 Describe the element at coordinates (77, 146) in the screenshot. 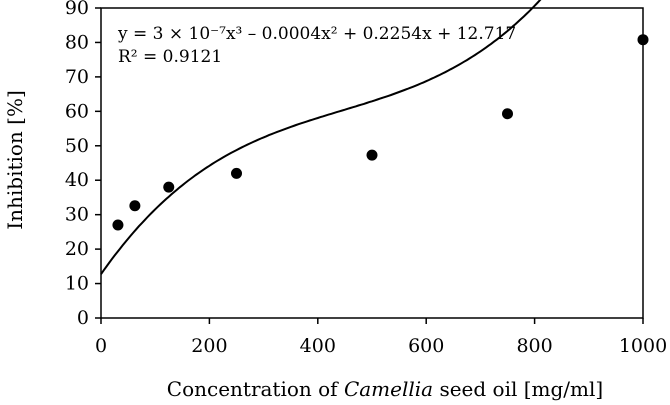

I see `y-tick-label: 50` at that location.